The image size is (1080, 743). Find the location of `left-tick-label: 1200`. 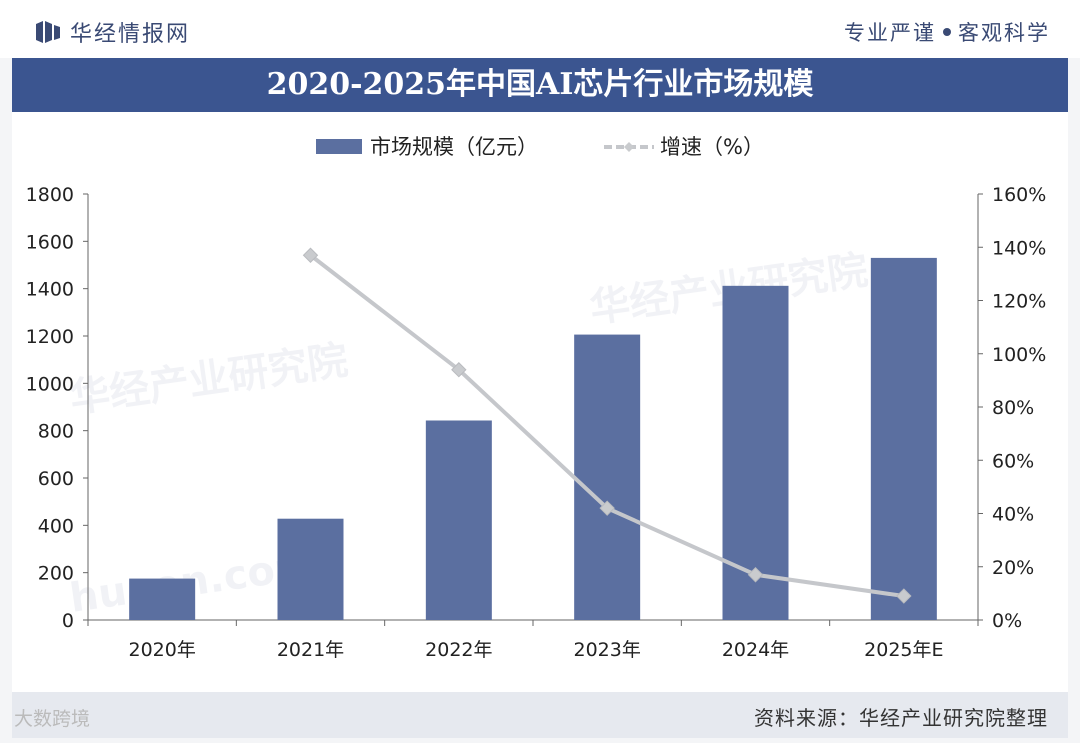

left-tick-label: 1200 is located at coordinates (50, 337).